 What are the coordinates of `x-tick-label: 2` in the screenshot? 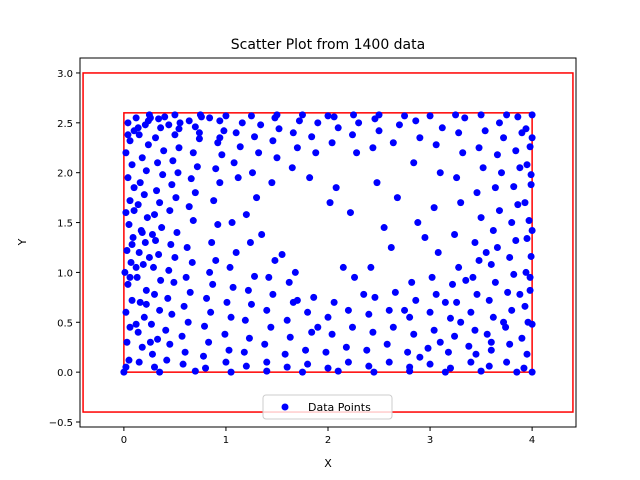 It's located at (328, 440).